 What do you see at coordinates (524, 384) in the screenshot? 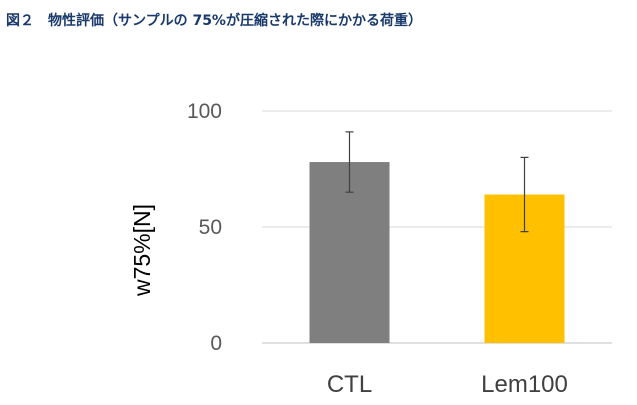
I see `x-category-label: Lem100` at bounding box center [524, 384].